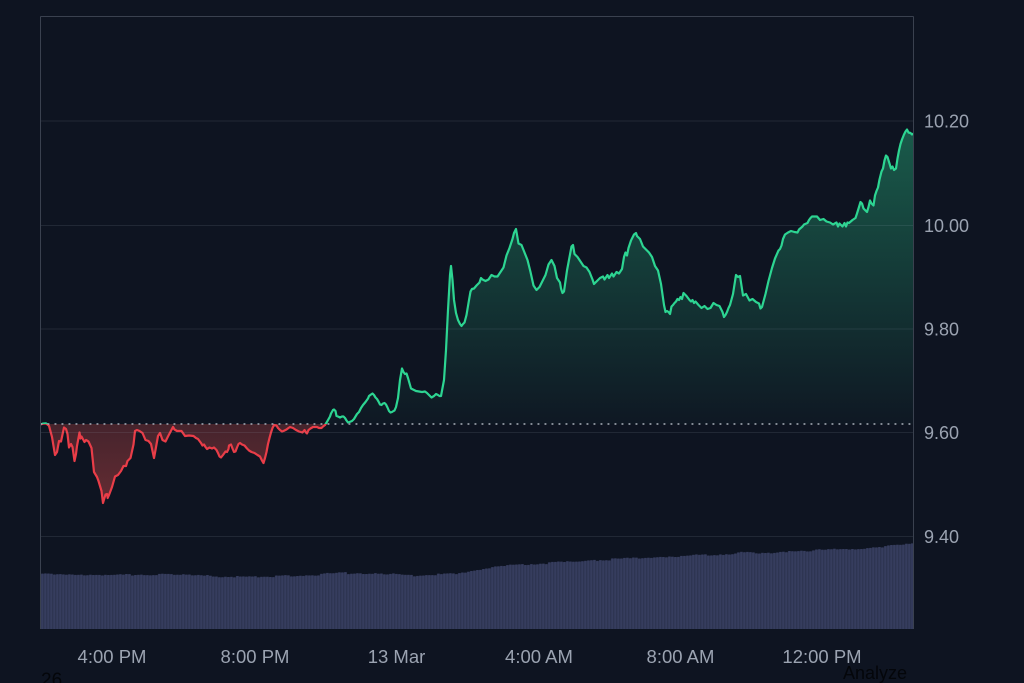 Image resolution: width=1024 pixels, height=683 pixels. I want to click on svg-text: 9.80, so click(941, 329).